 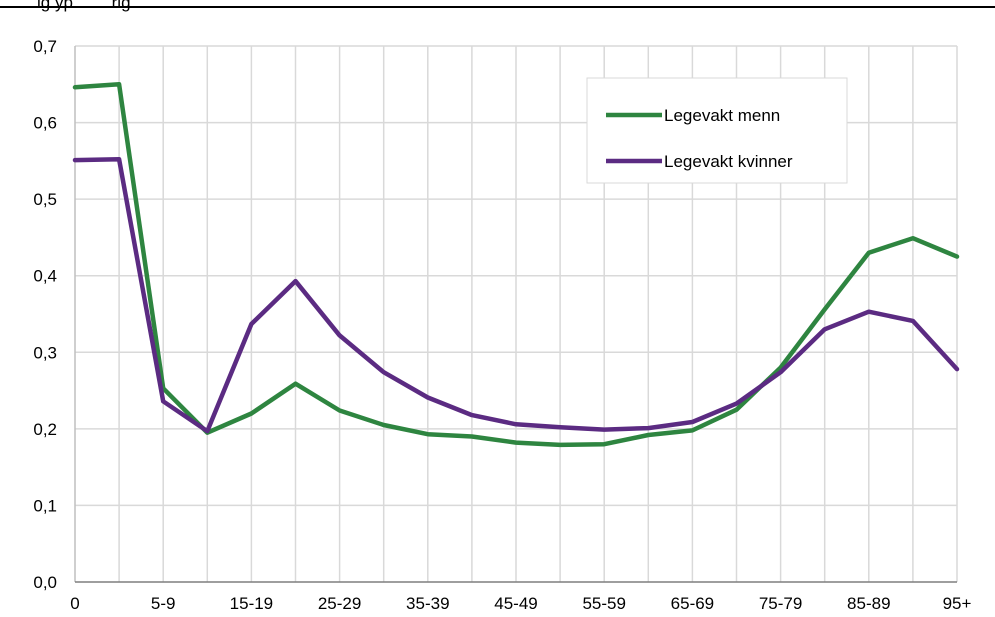 What do you see at coordinates (45, 582) in the screenshot?
I see `y-tick-label: 0,0` at bounding box center [45, 582].